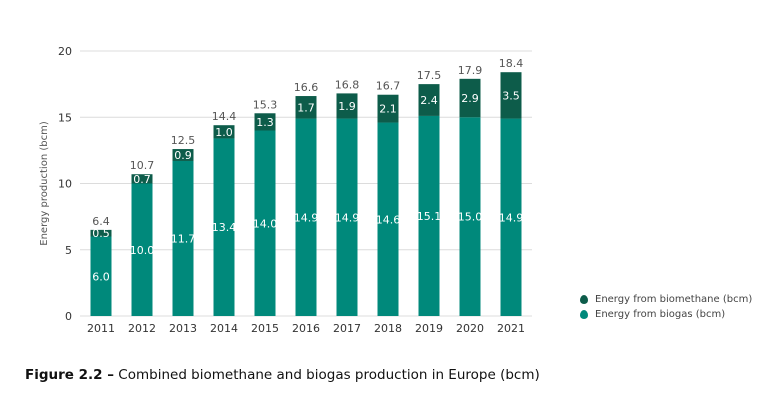 This screenshot has width=770, height=400. Describe the element at coordinates (68, 316) in the screenshot. I see `y-tick-label: 0` at that location.